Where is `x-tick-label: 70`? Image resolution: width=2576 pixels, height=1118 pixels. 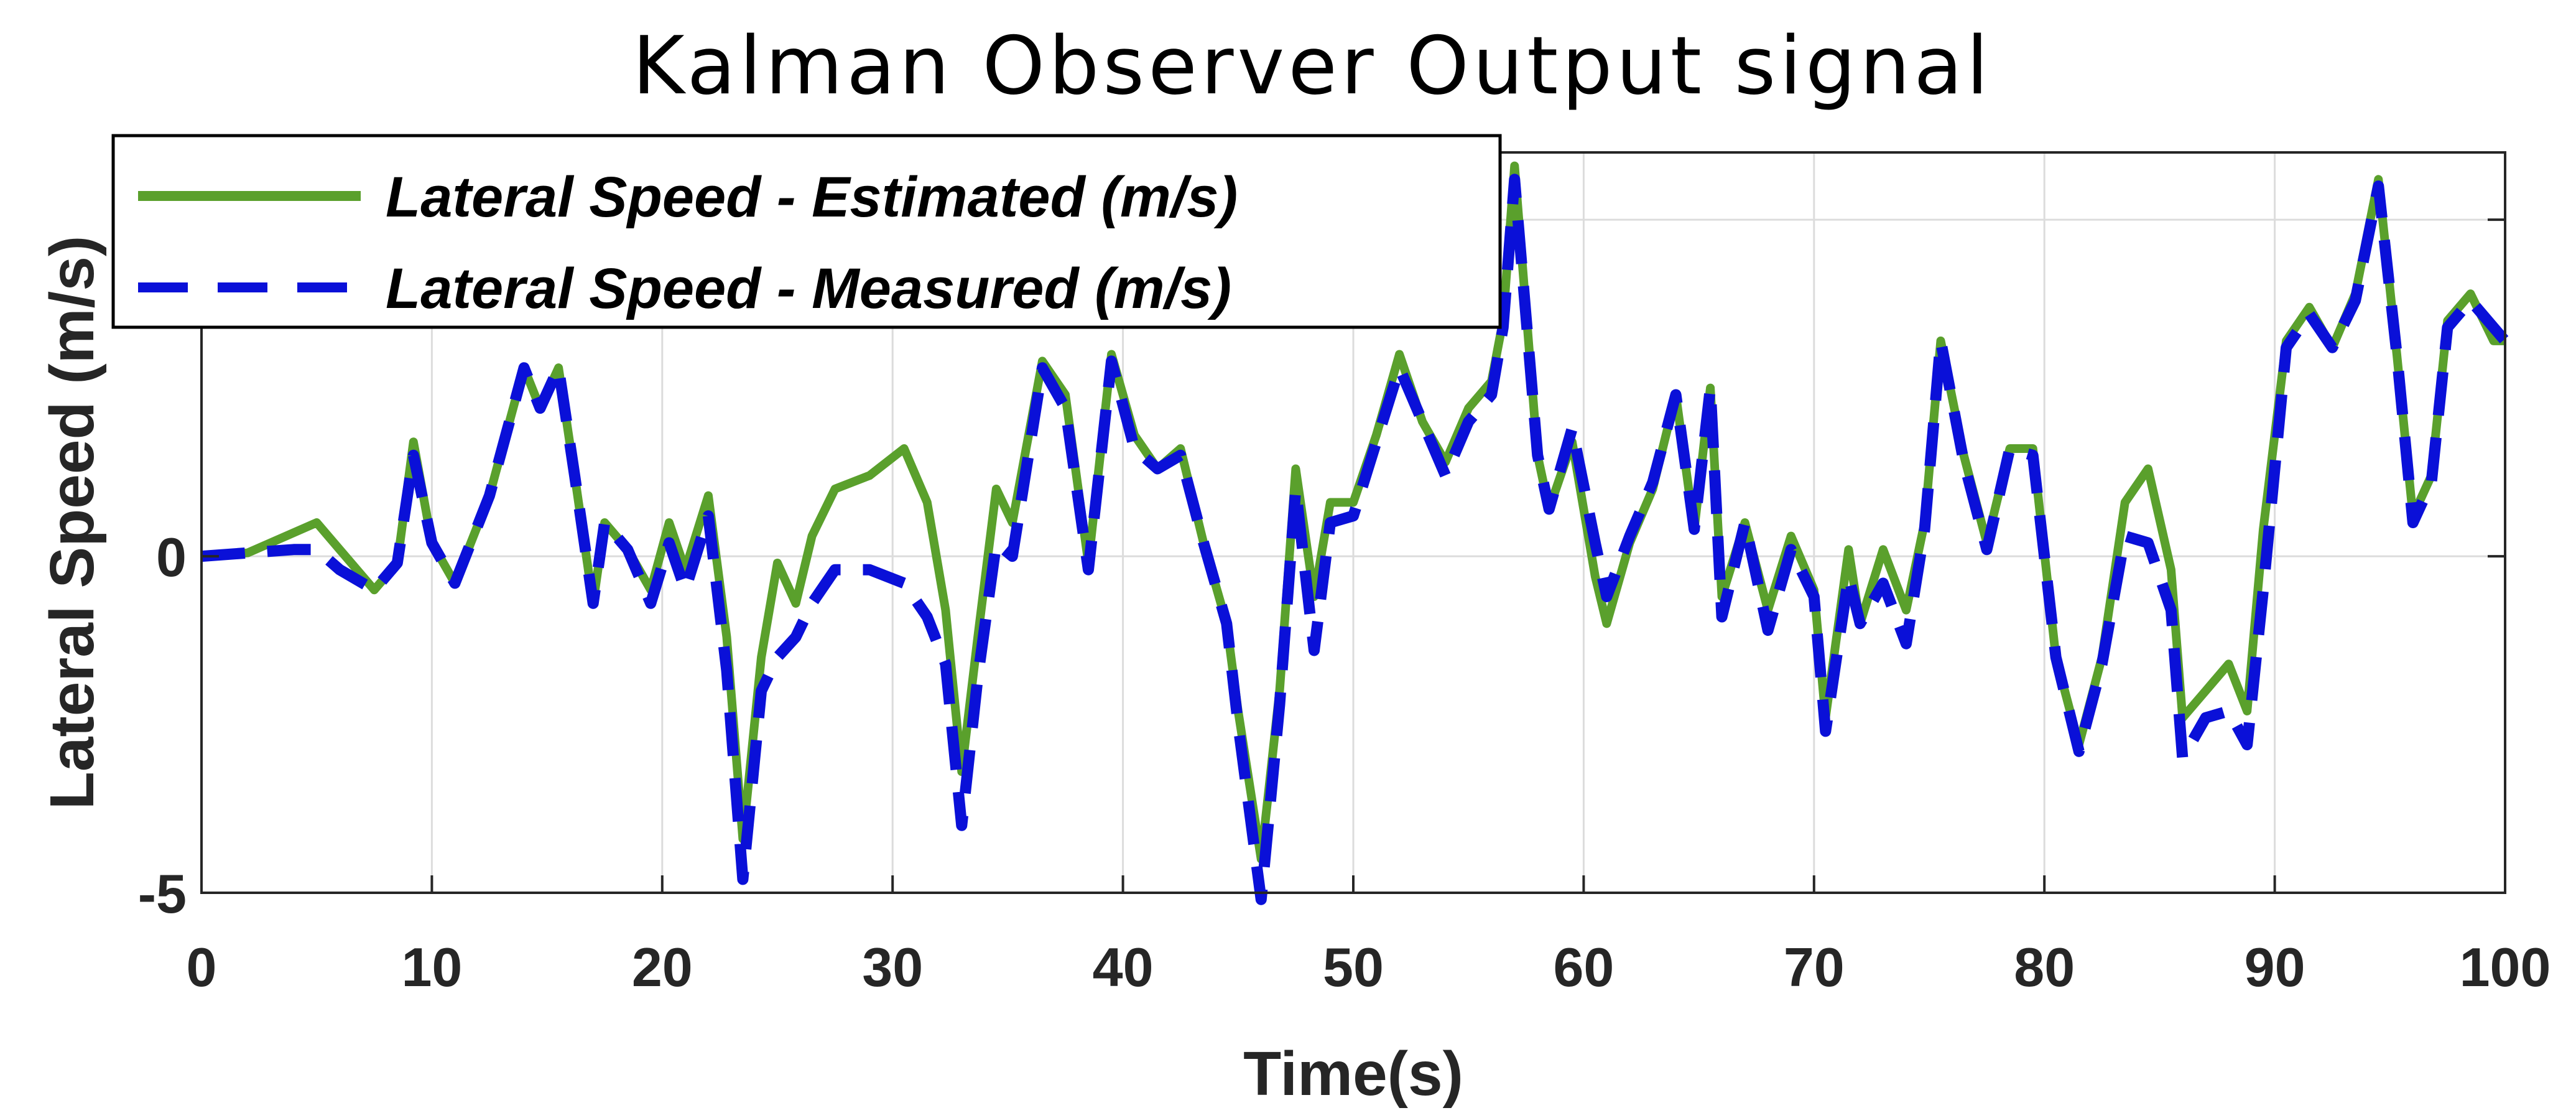
x-tick-label: 70 is located at coordinates (1815, 967).